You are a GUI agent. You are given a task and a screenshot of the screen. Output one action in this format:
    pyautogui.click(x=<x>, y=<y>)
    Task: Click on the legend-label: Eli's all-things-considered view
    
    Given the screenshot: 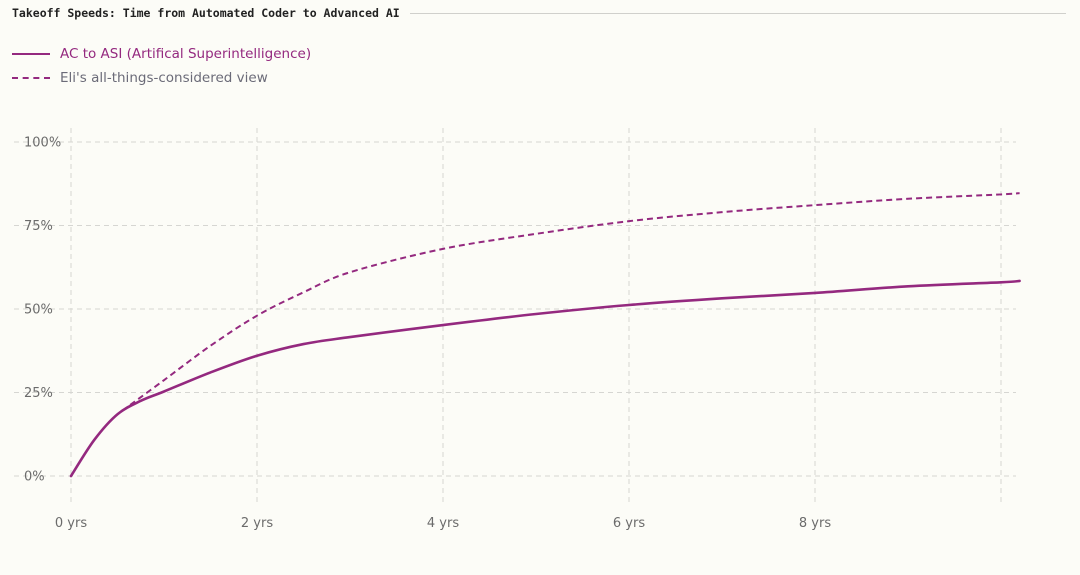 What is the action you would take?
    pyautogui.click(x=164, y=78)
    